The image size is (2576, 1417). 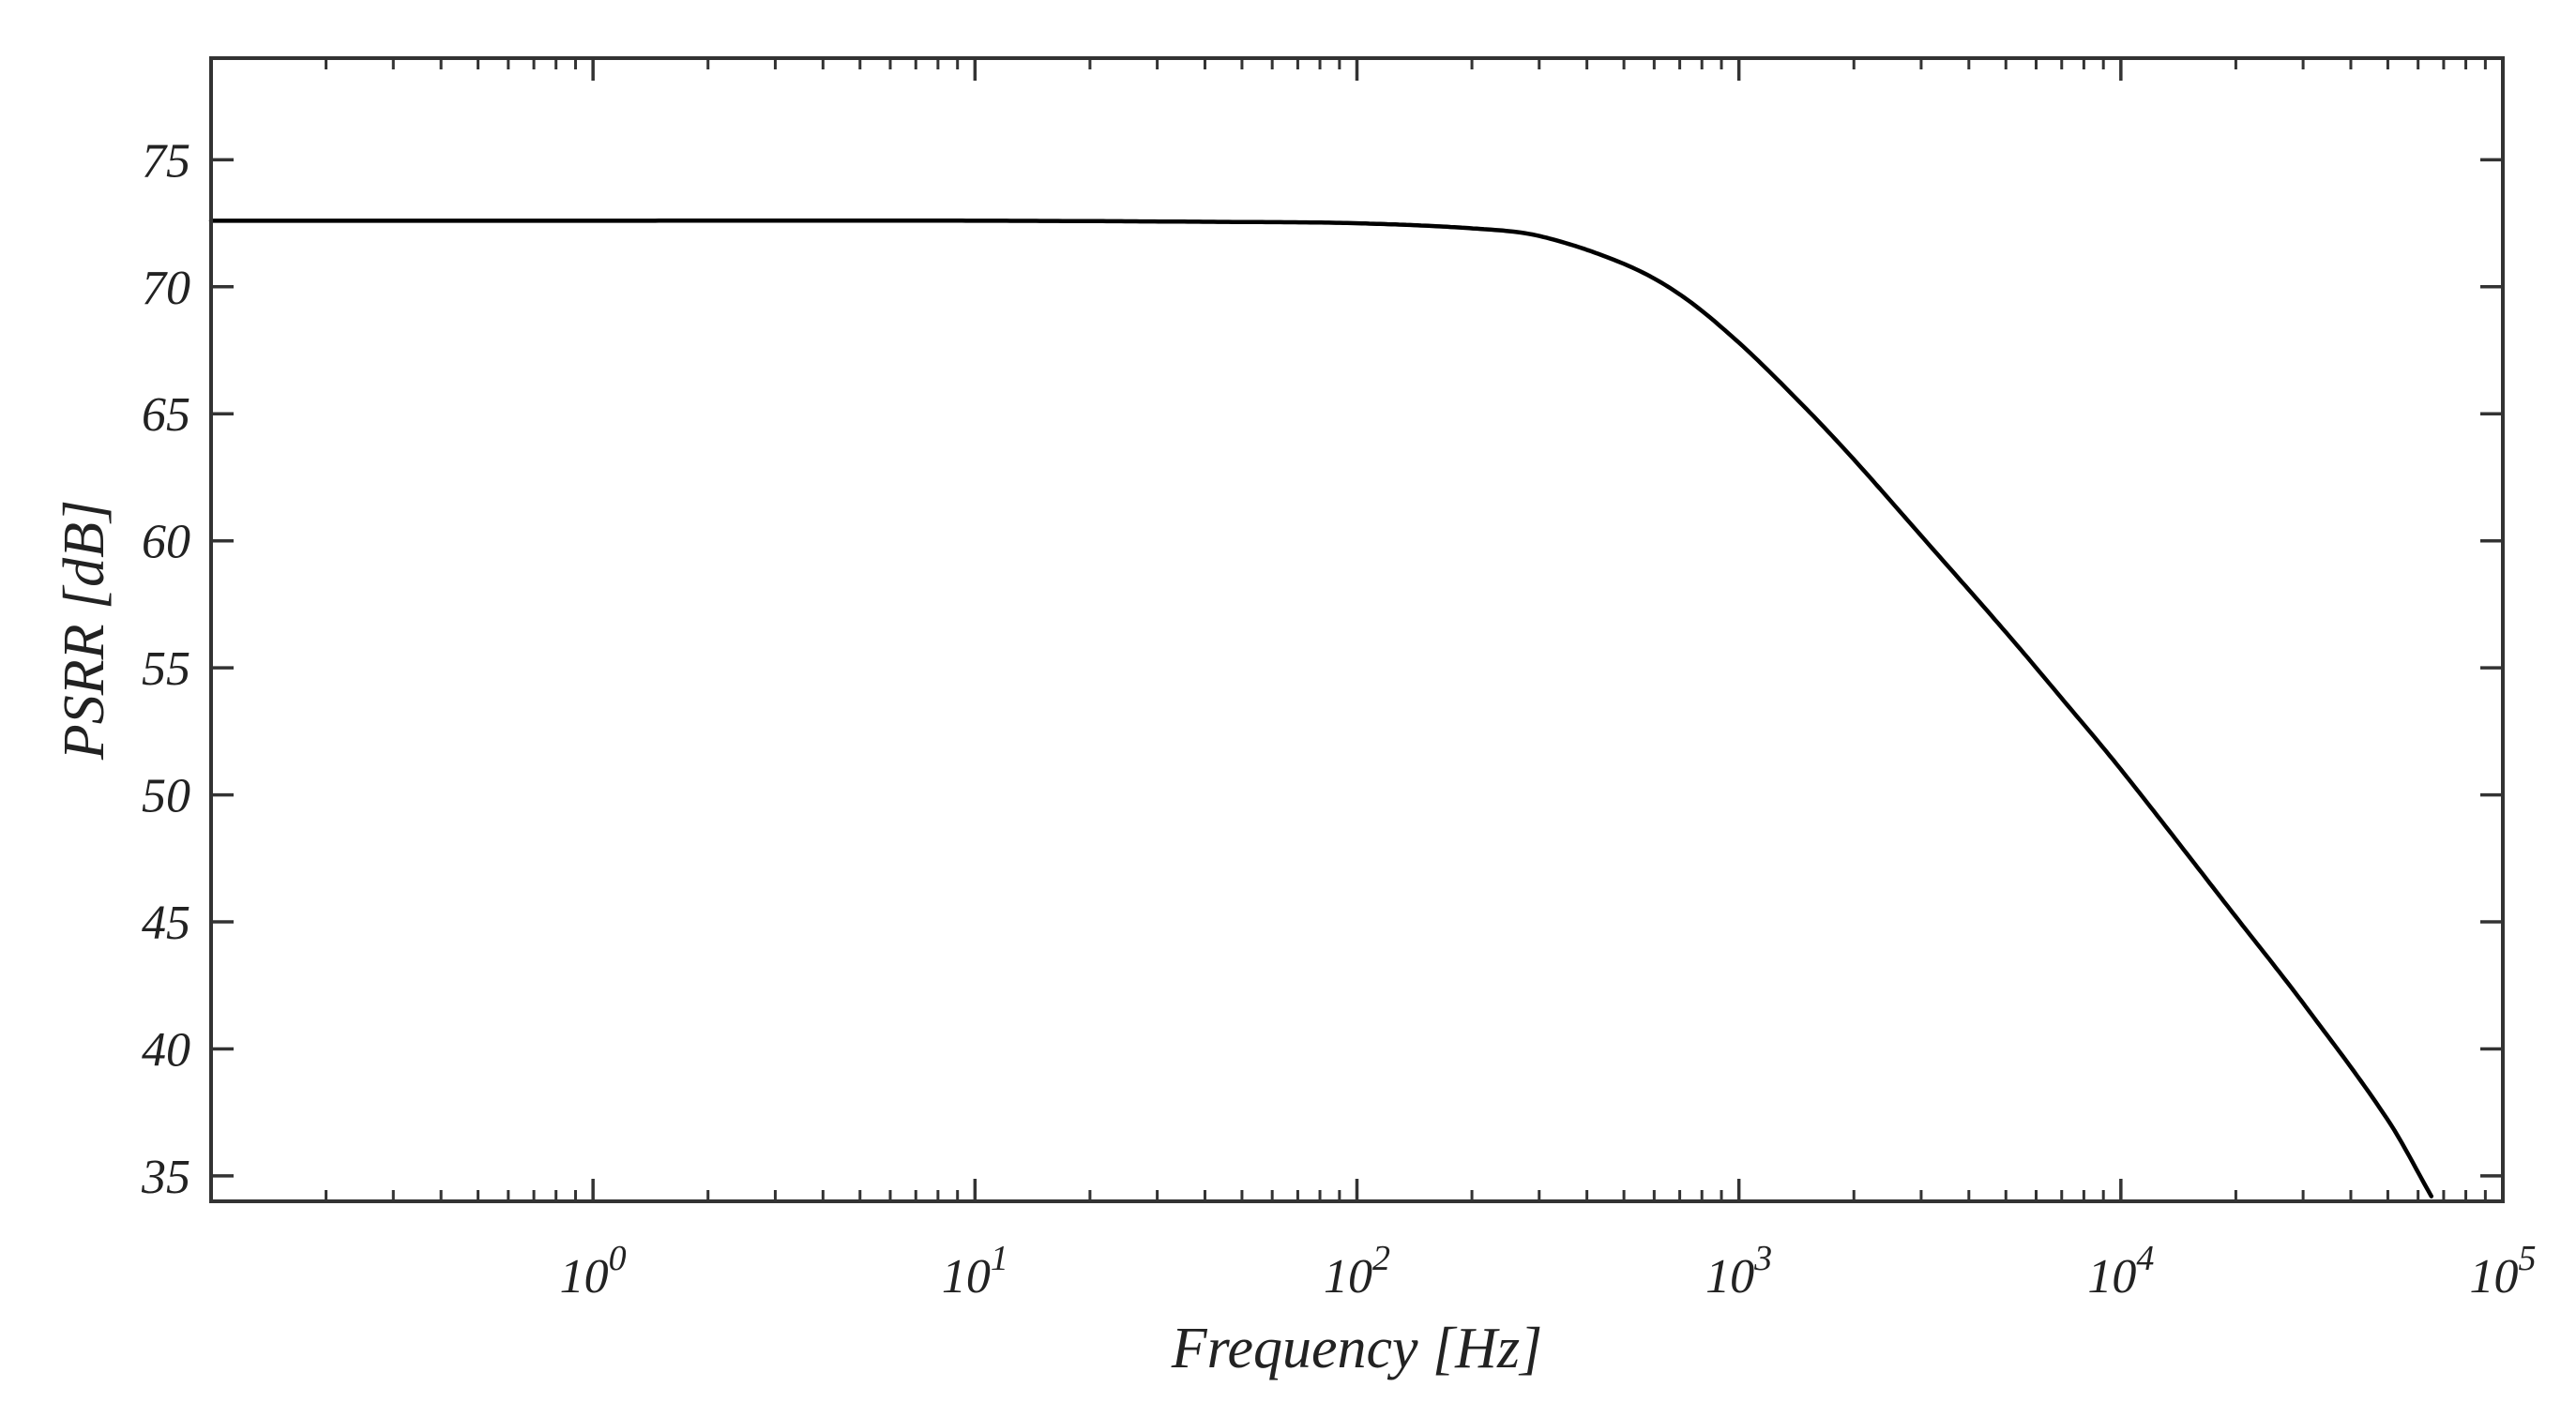 What do you see at coordinates (166, 415) in the screenshot?
I see `y-tick-label: 65` at bounding box center [166, 415].